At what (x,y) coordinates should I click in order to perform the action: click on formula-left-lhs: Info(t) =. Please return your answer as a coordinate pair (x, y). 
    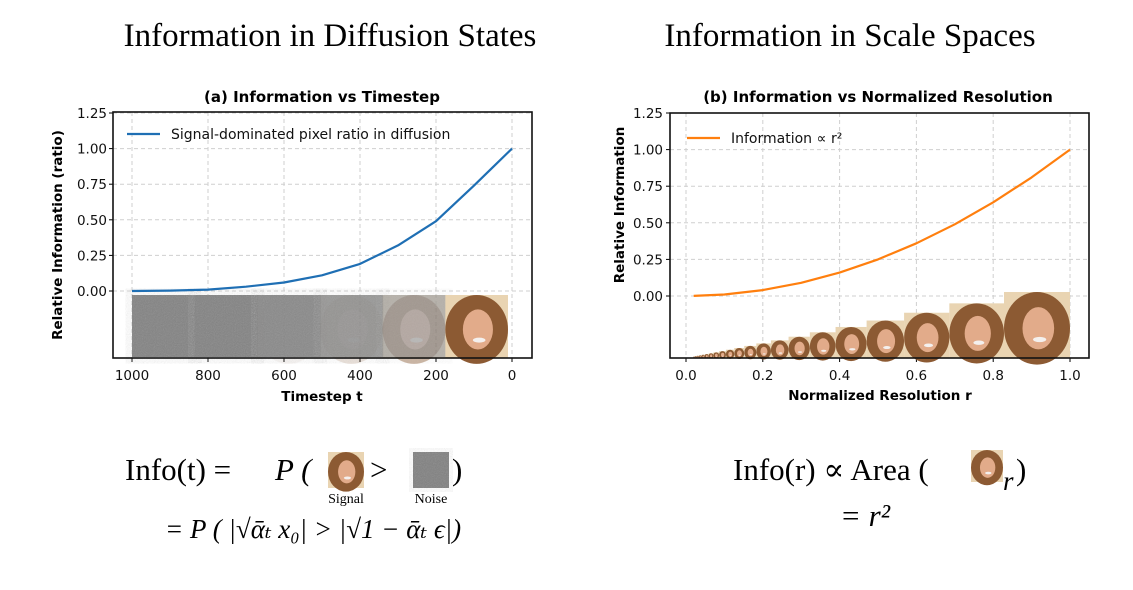
    Looking at the image, I should click on (178, 469).